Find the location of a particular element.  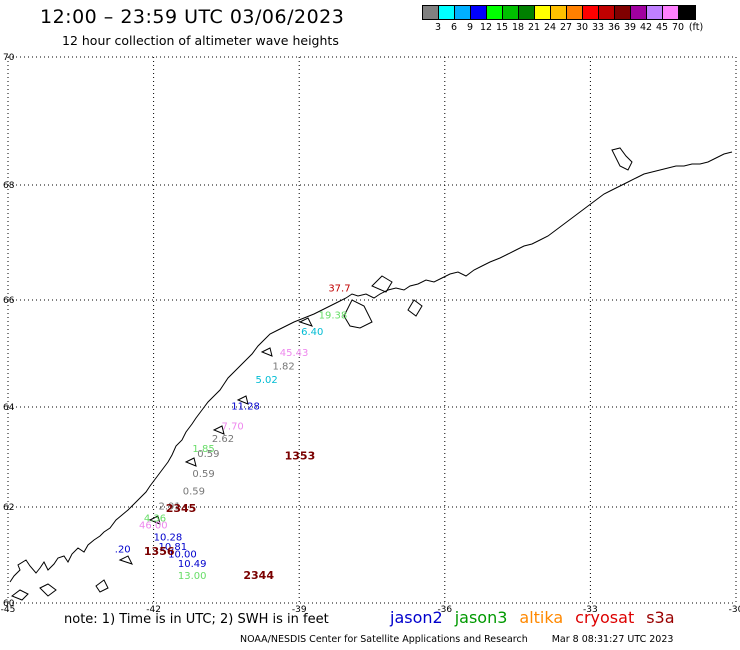

lon-tick-label: -30 is located at coordinates (734, 610).